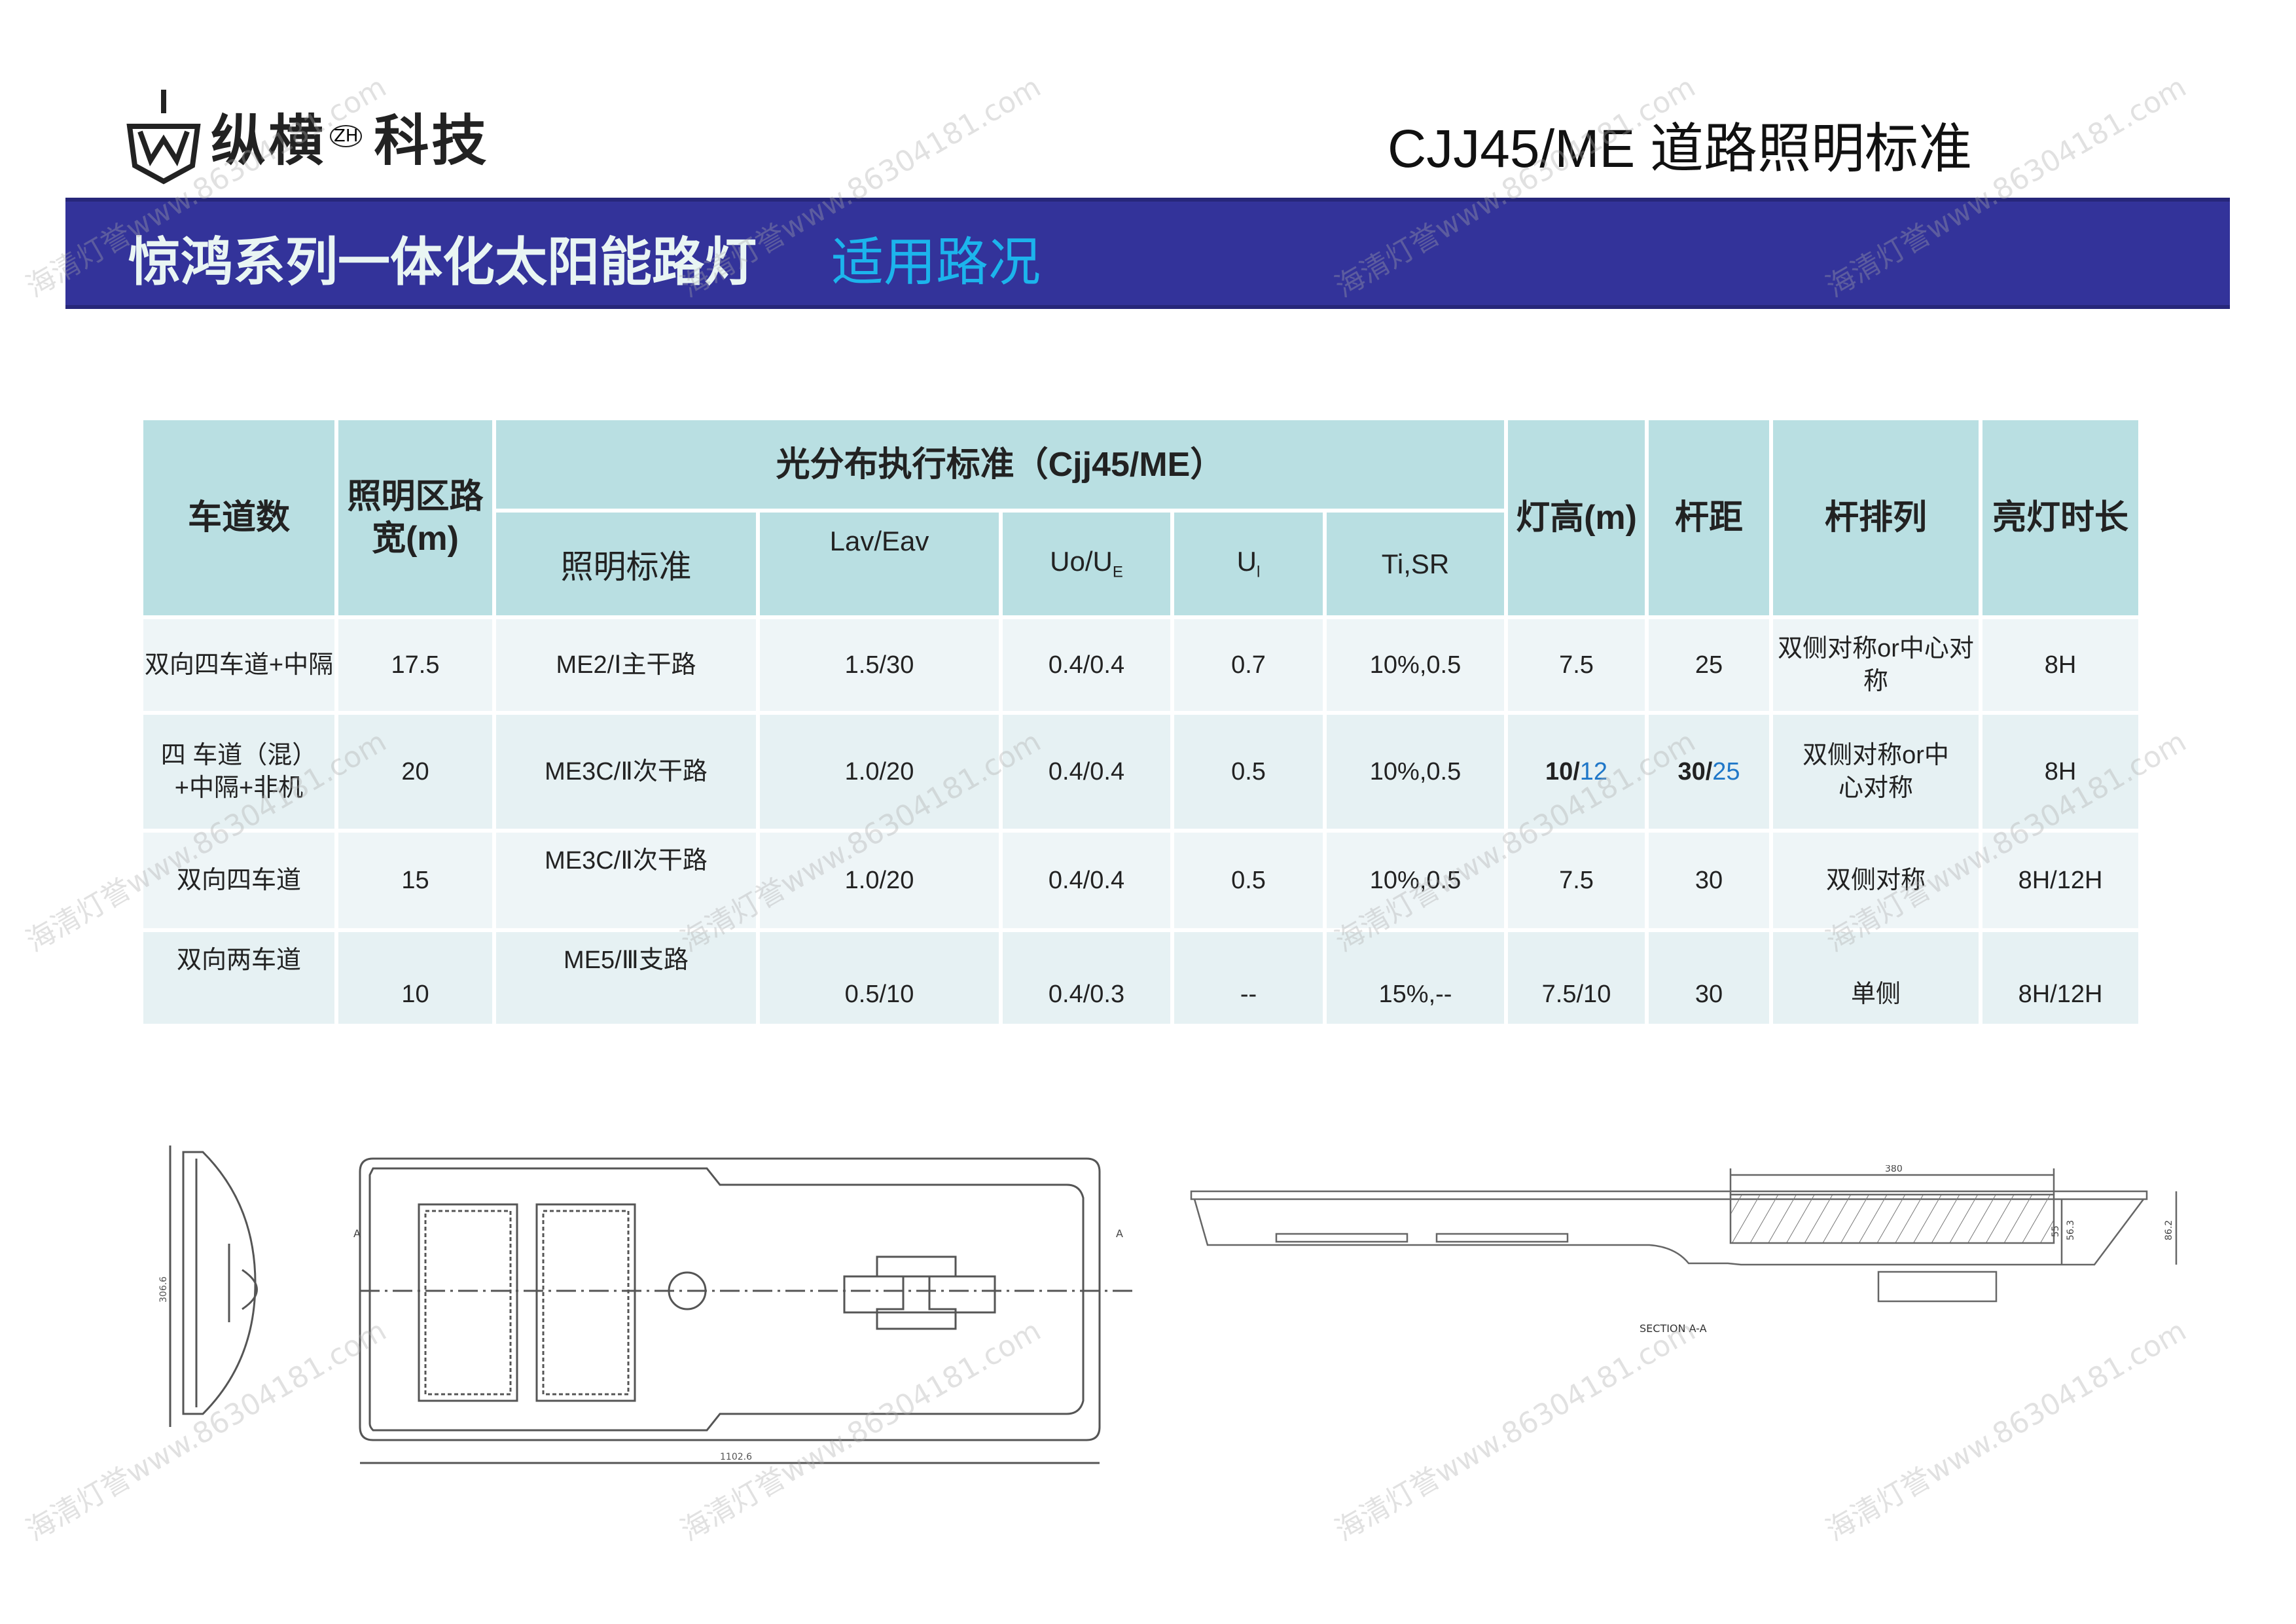 The height and width of the screenshot is (1624, 2296). I want to click on cell-ul: --, so click(1248, 978).